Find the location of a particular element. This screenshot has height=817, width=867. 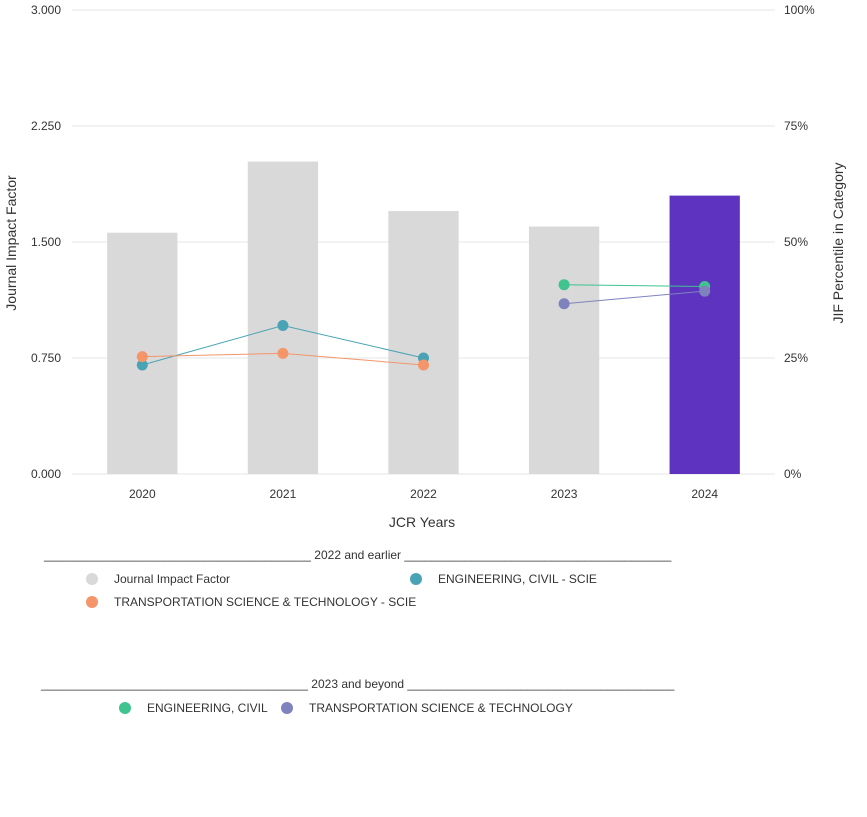

y2-tick-label: 0% is located at coordinates (793, 474).